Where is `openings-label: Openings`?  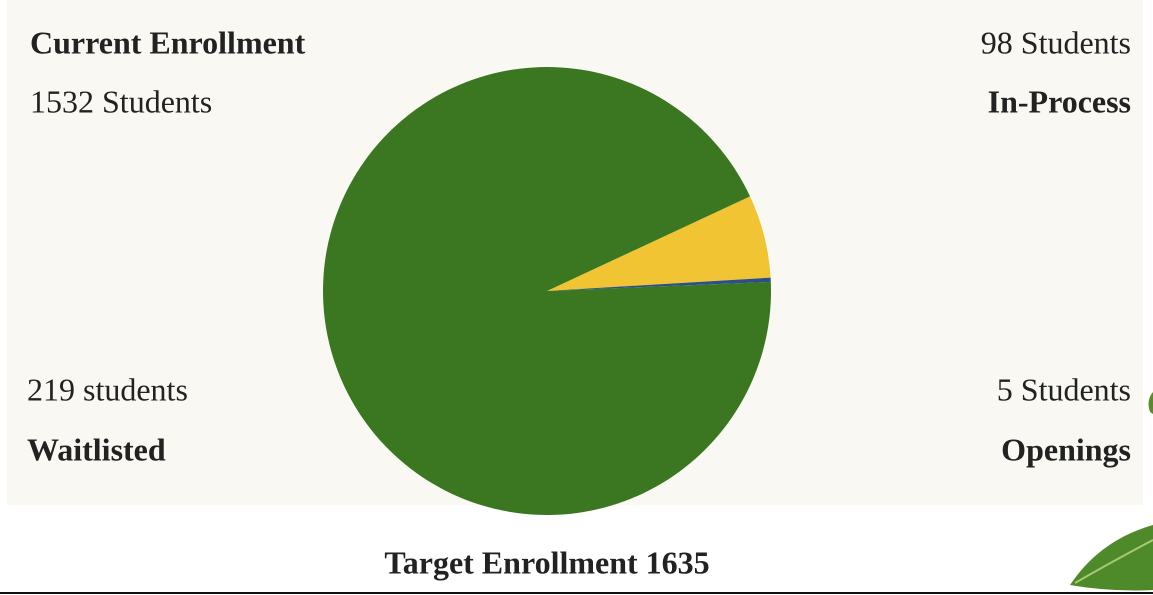
openings-label: Openings is located at coordinates (1066, 449).